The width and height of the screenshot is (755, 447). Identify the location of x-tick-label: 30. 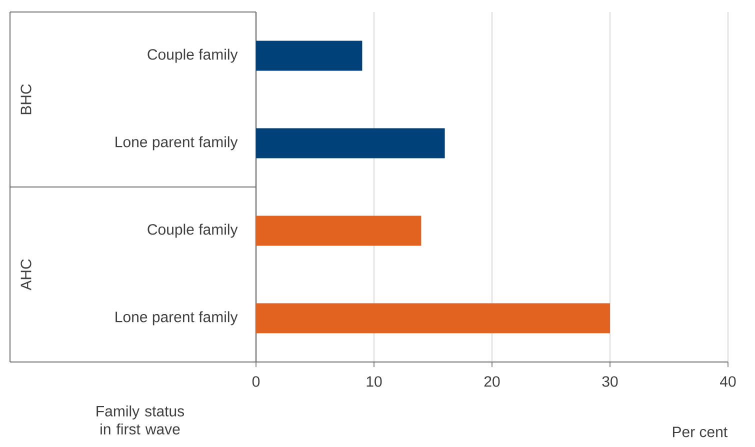
(610, 381).